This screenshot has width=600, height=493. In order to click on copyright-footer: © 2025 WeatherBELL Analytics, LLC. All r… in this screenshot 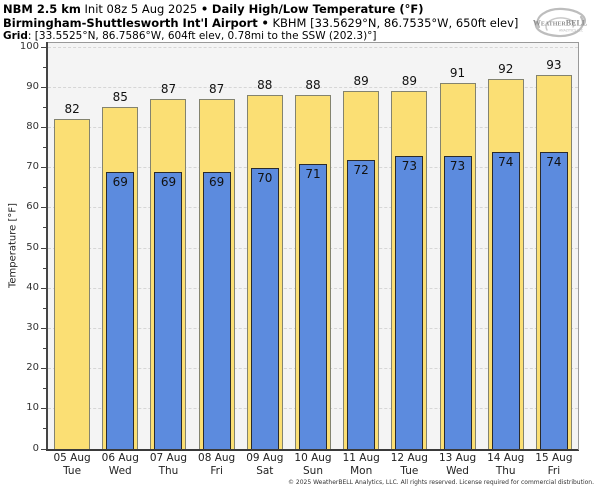, I will do `click(441, 482)`.